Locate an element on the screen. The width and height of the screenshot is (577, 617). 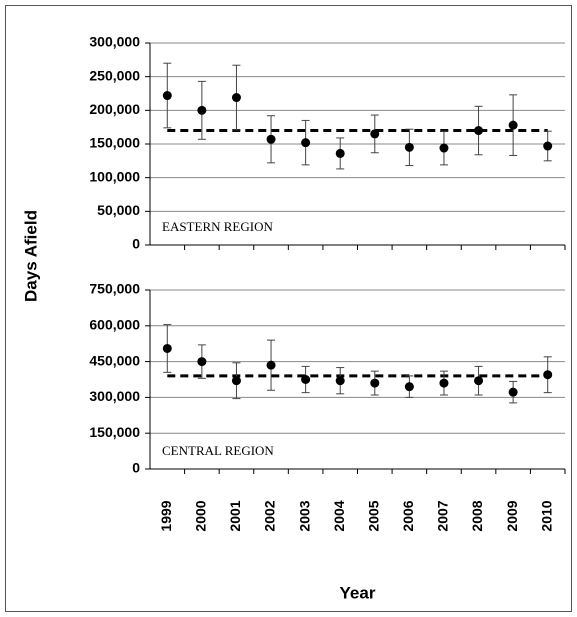
x-tick-label: 2000 is located at coordinates (201, 515).